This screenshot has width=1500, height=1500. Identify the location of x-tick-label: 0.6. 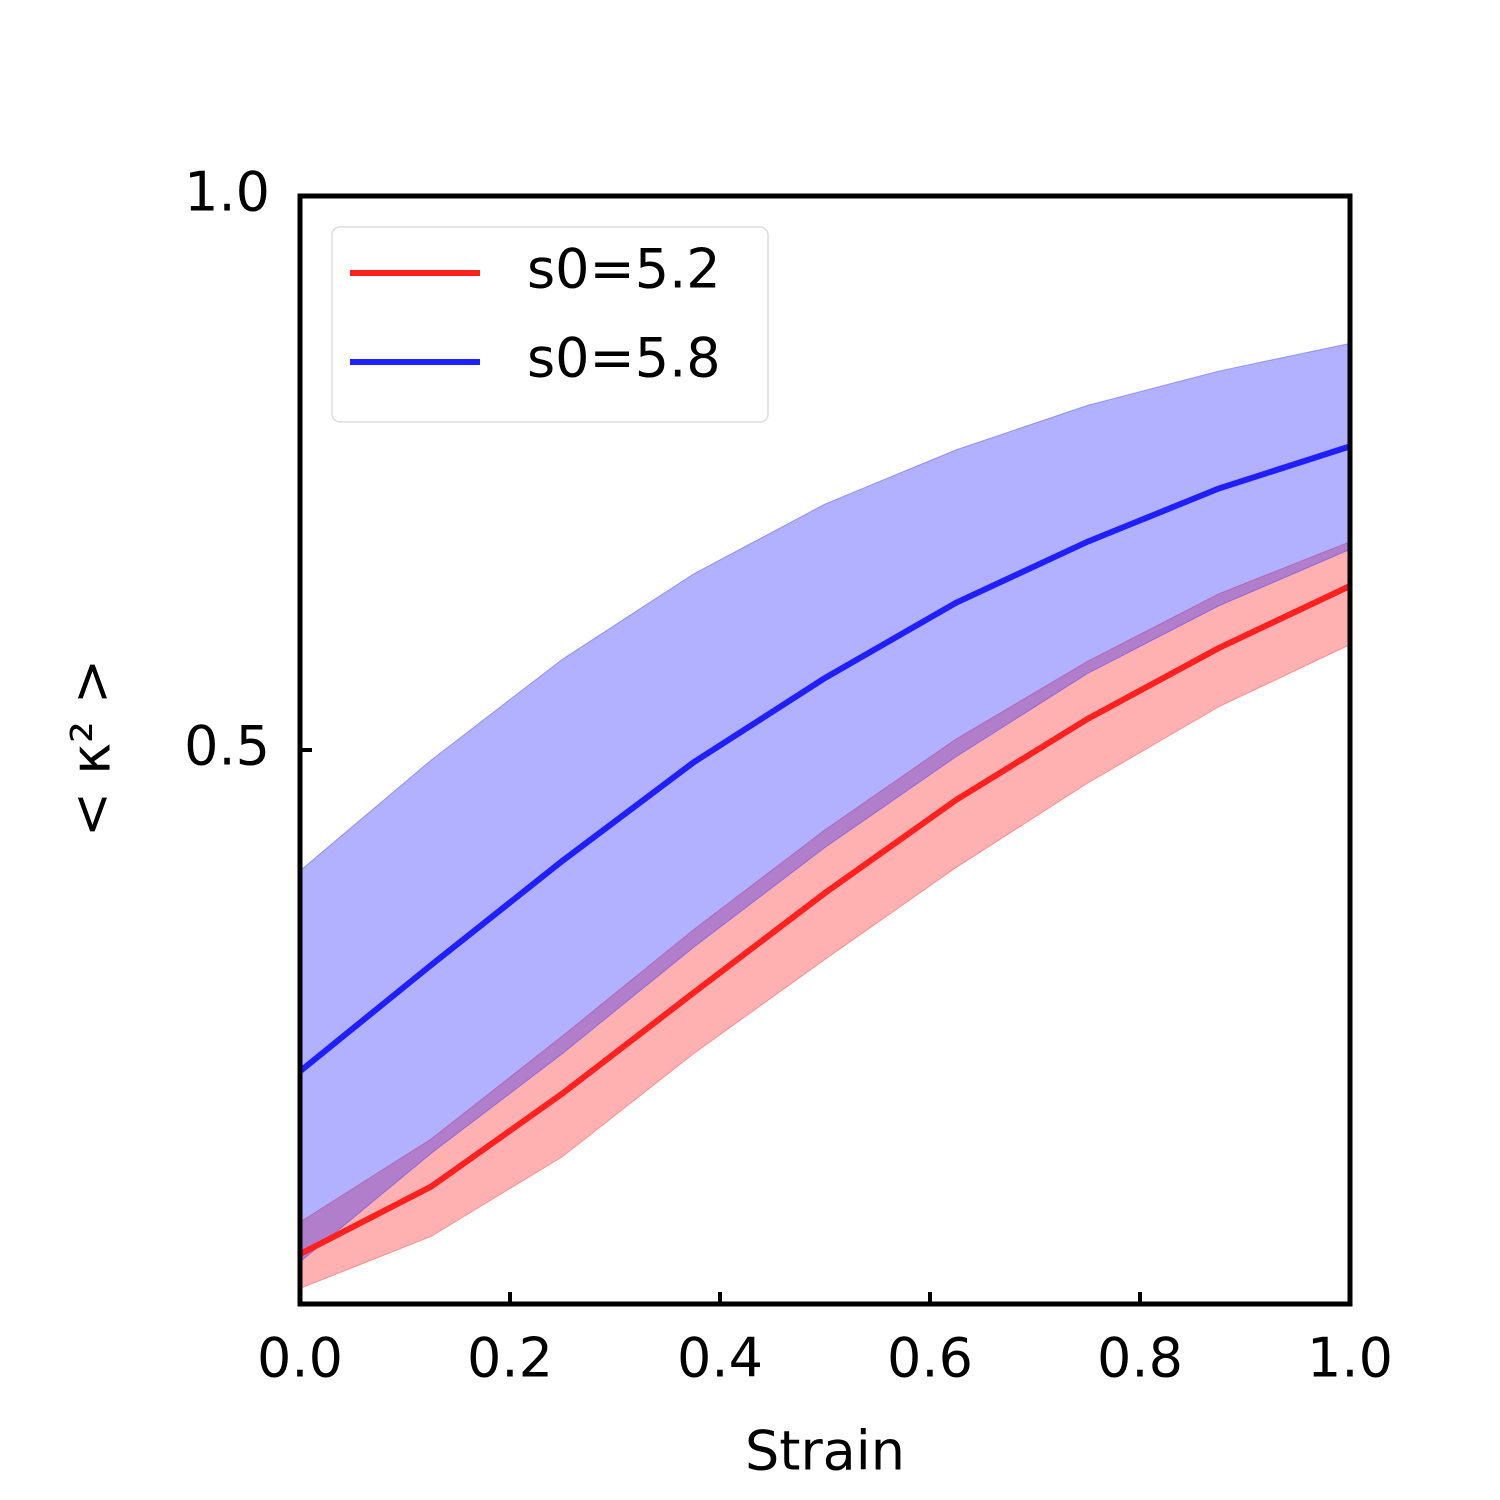
(930, 1358).